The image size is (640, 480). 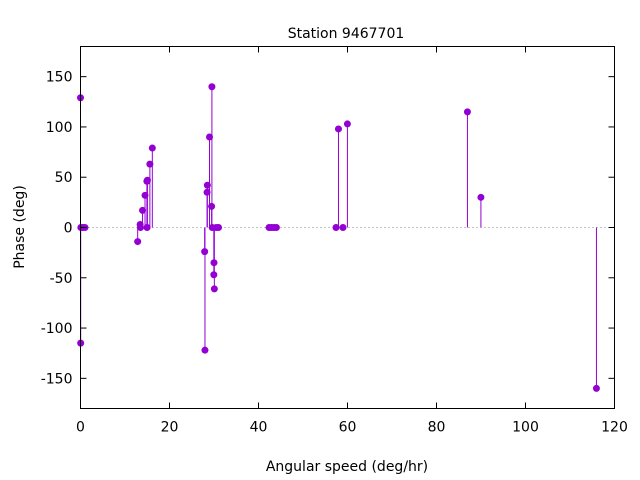 What do you see at coordinates (68, 229) in the screenshot?
I see `y-tick-label: 0` at bounding box center [68, 229].